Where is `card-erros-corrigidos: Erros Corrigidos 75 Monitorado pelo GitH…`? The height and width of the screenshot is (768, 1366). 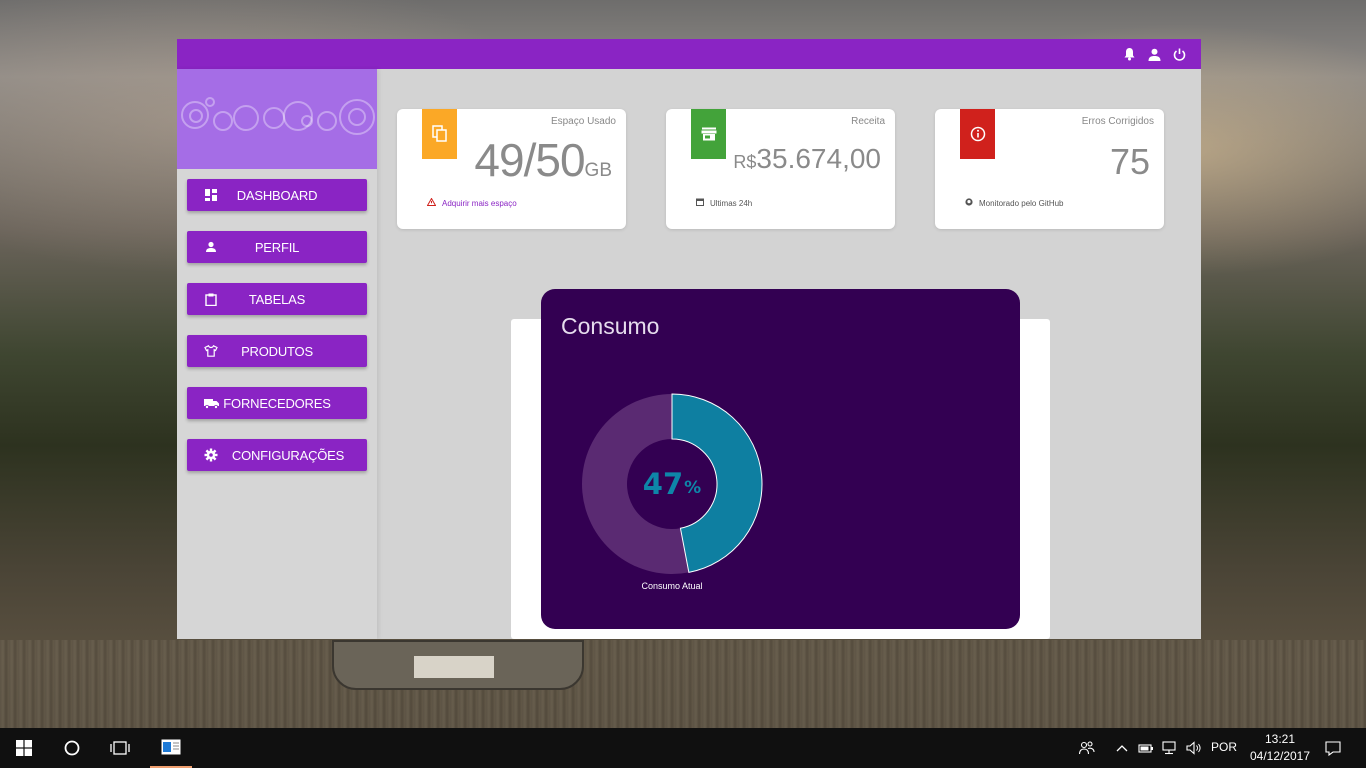 card-erros-corrigidos: Erros Corrigidos 75 Monitorado pelo GitH… is located at coordinates (1049, 169).